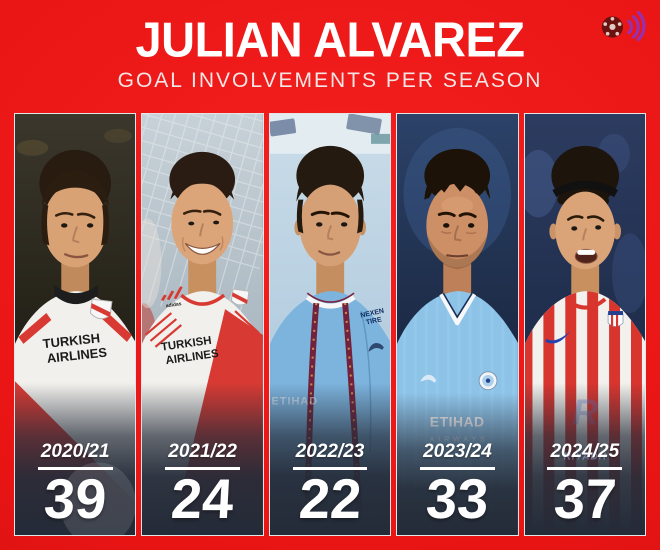  I want to click on adidas-wordmark: adidas, so click(174, 305).